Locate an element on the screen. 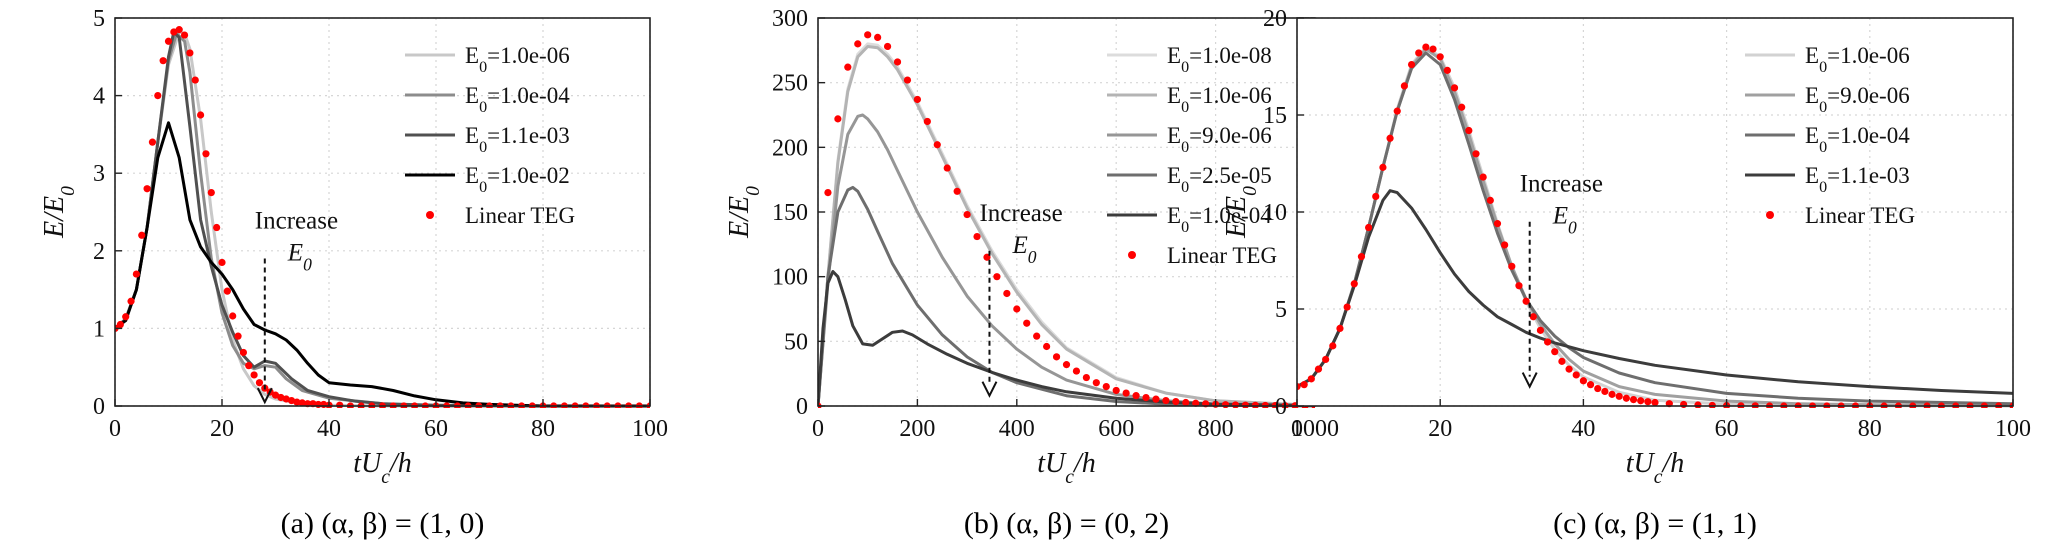 Image resolution: width=2060 pixels, height=549 pixels. annotation-arrowhead is located at coordinates (989, 389).